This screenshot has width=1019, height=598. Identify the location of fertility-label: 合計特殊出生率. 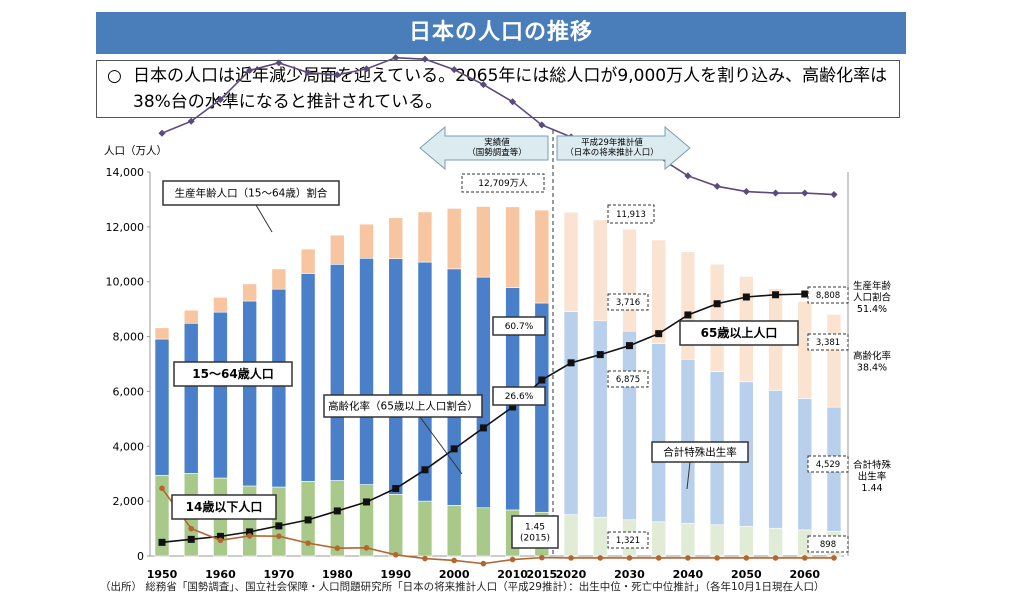
(700, 452).